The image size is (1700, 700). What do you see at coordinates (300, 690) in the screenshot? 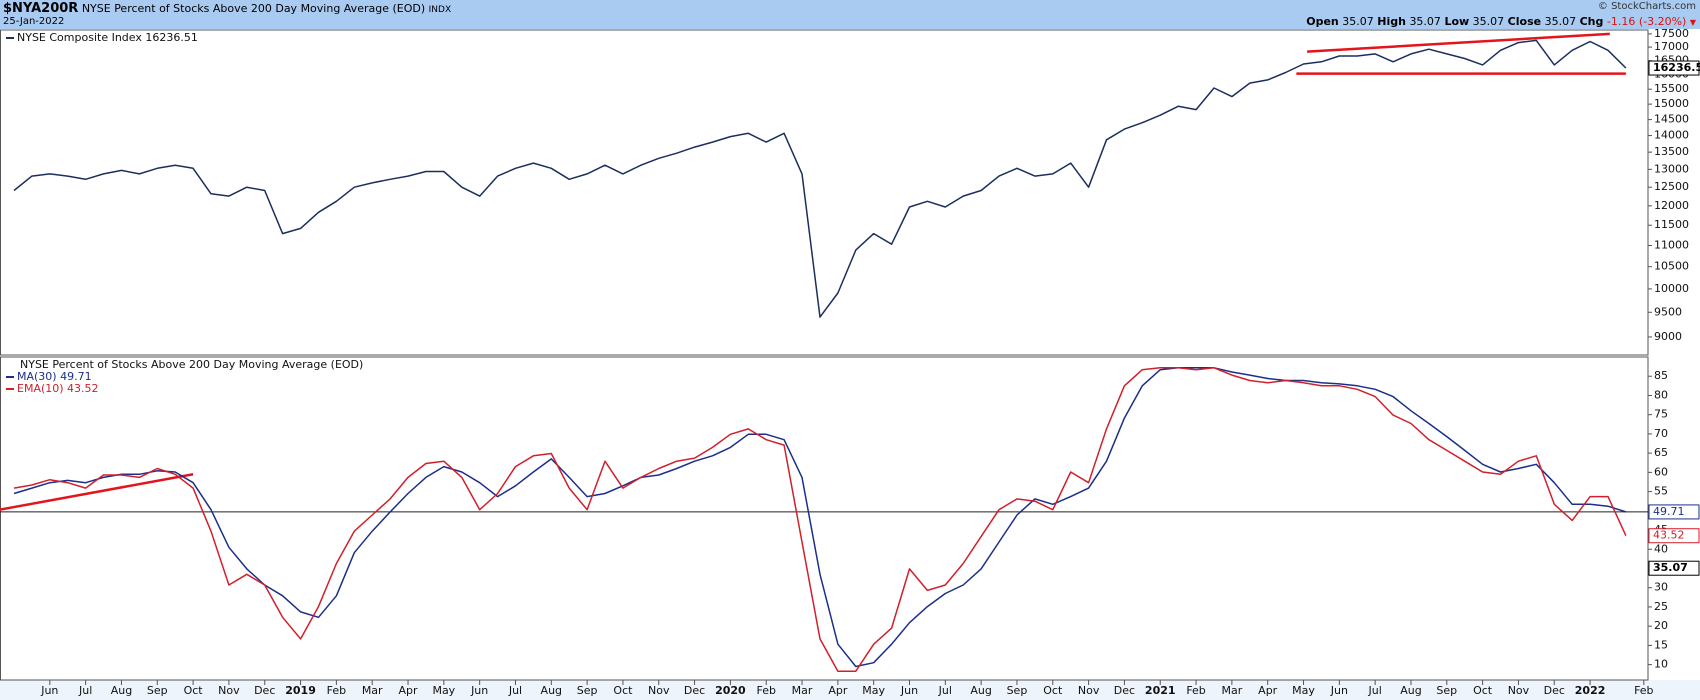
I see `x-tick-label: 2019` at bounding box center [300, 690].